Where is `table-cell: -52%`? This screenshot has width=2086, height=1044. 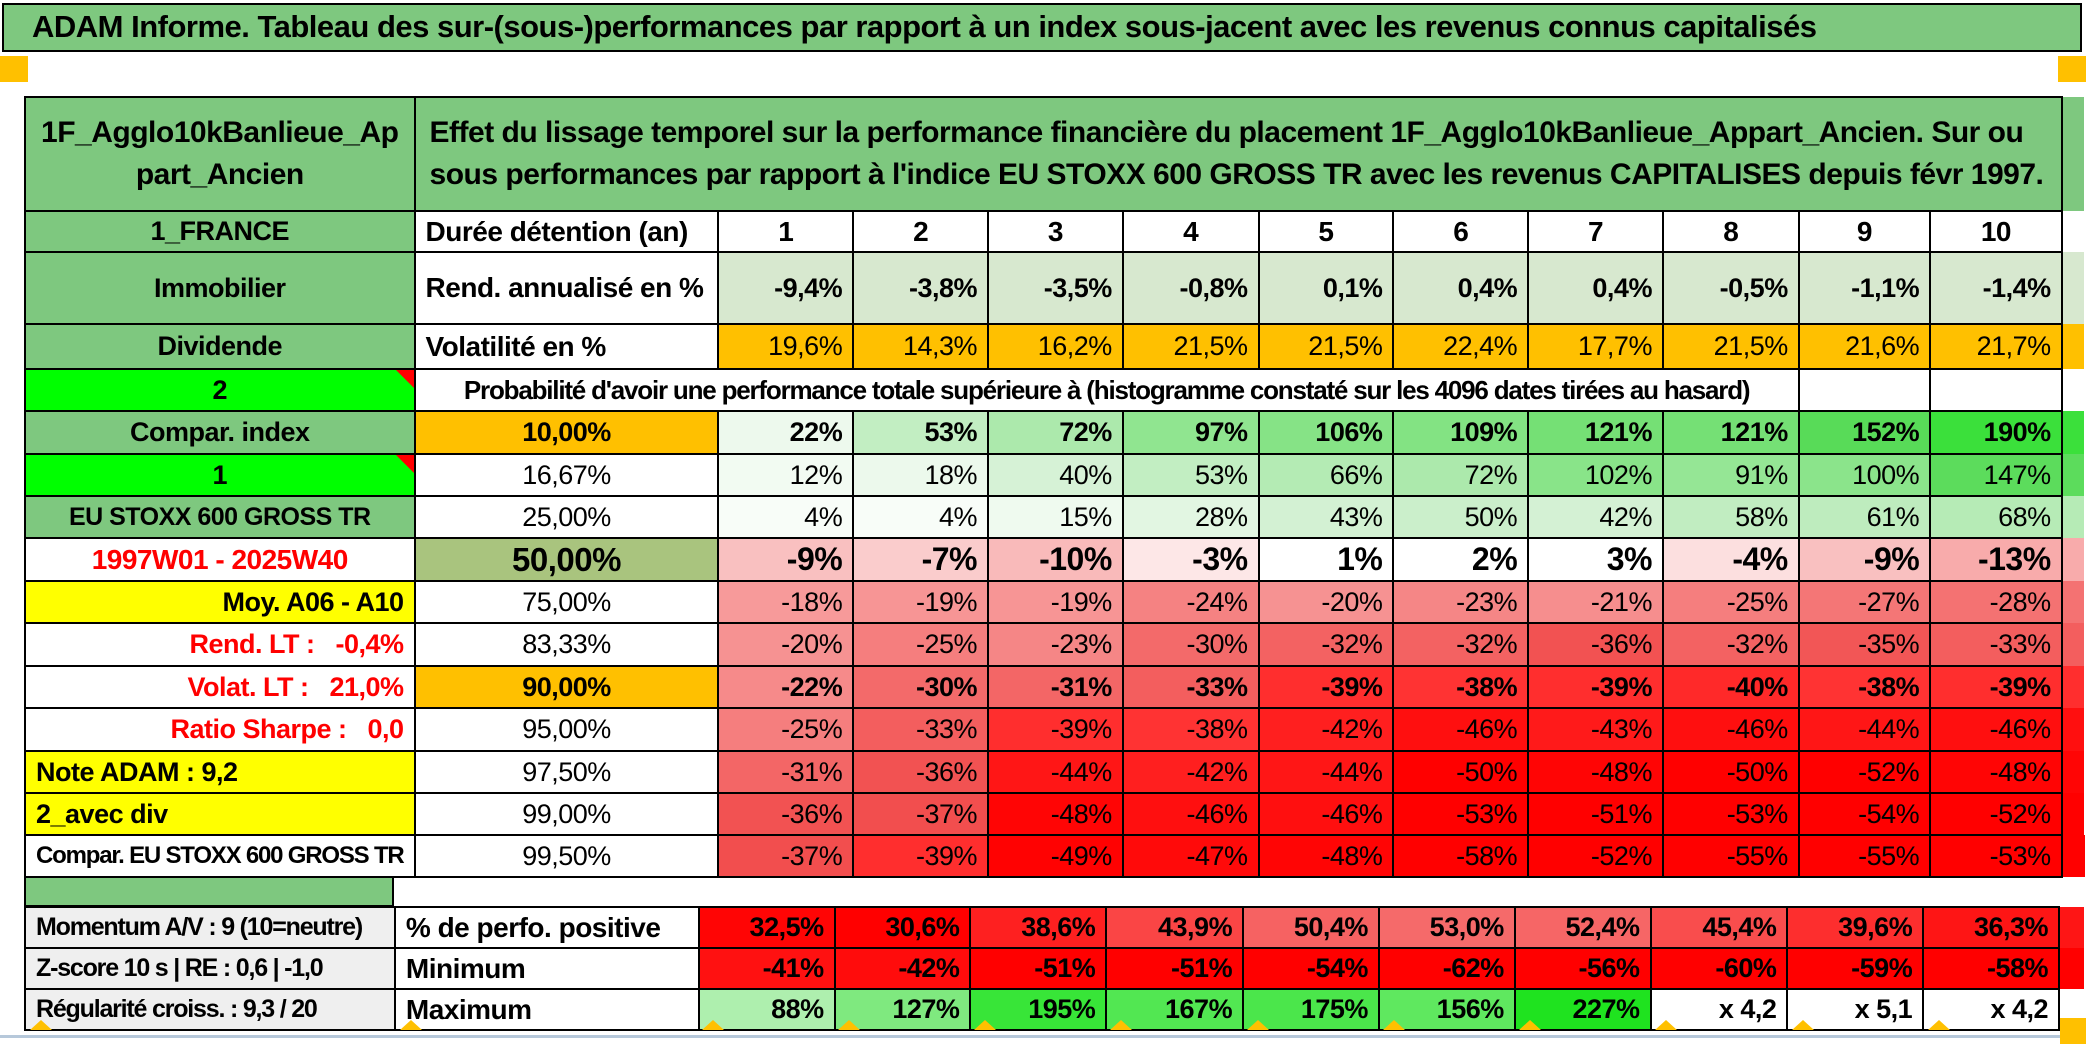
table-cell: -52% is located at coordinates (1864, 772).